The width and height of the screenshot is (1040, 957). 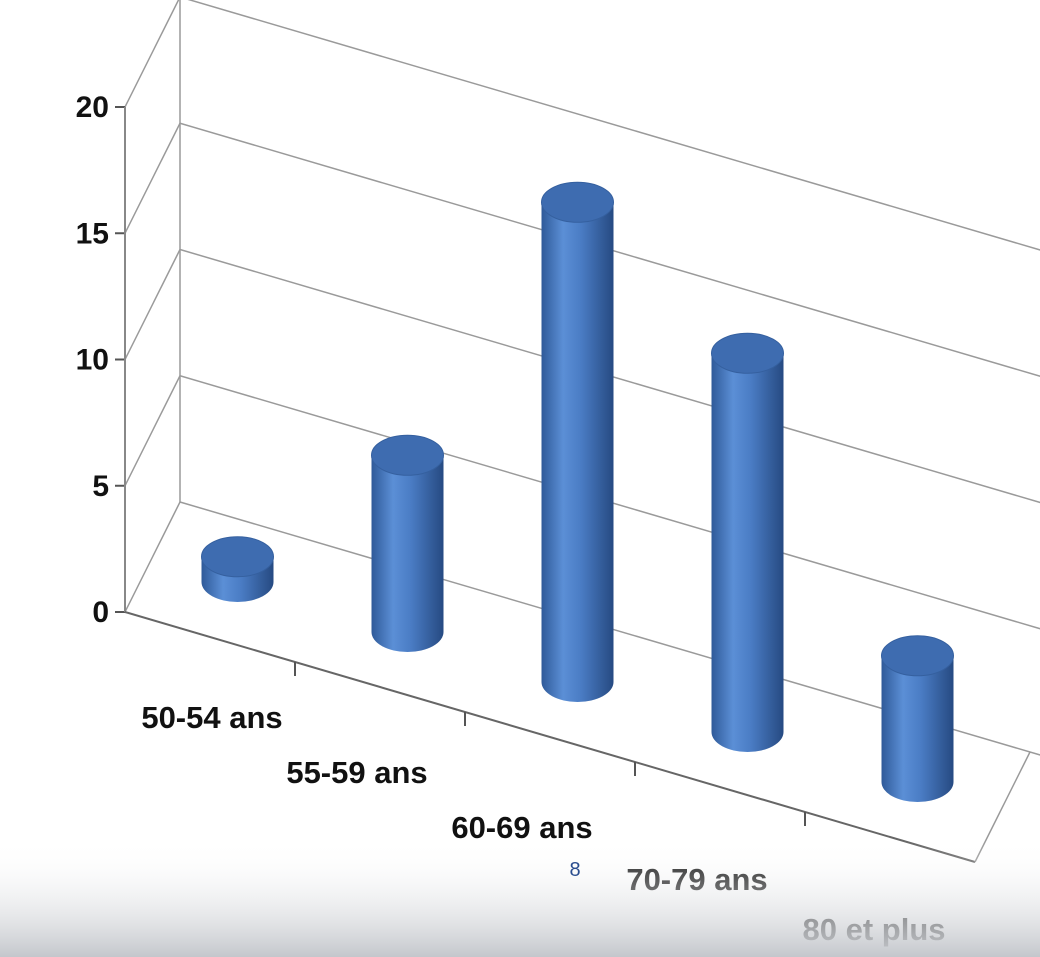 I want to click on y-tick-label: 10, so click(x=92, y=360).